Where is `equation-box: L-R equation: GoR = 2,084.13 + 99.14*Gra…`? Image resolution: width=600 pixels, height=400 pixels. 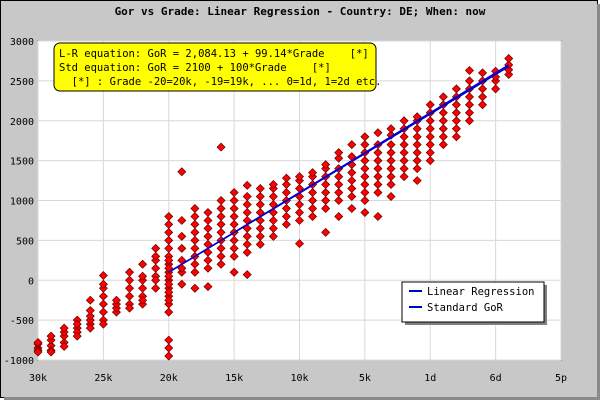
equation-box: L-R equation: GoR = 2,084.13 + 99.14*Gra… is located at coordinates (217, 67).